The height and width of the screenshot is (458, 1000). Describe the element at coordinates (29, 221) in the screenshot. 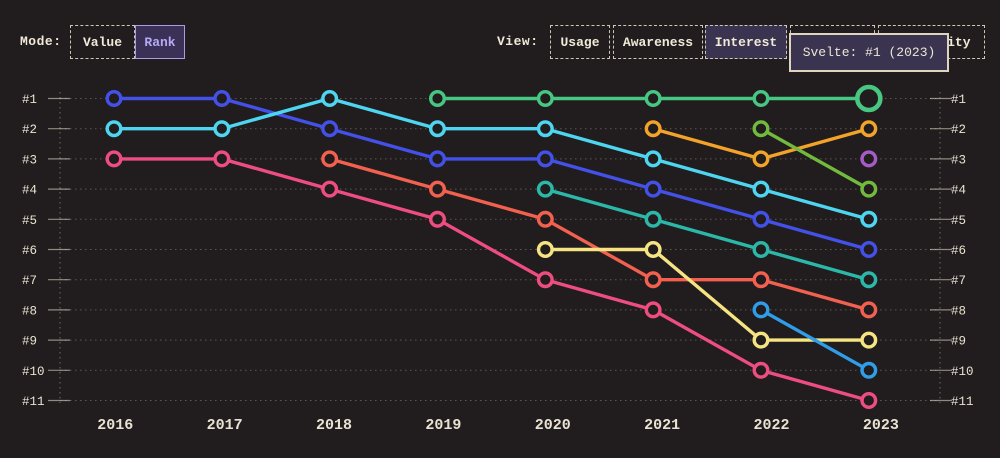

I see `y-axis-label-left: #5` at that location.